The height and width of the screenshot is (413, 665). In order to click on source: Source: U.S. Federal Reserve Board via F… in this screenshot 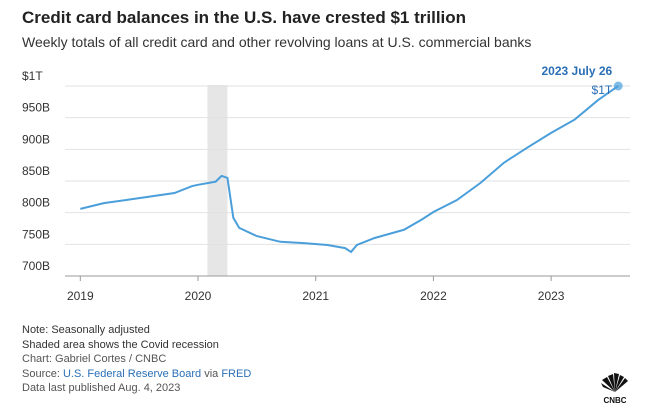, I will do `click(136, 374)`.